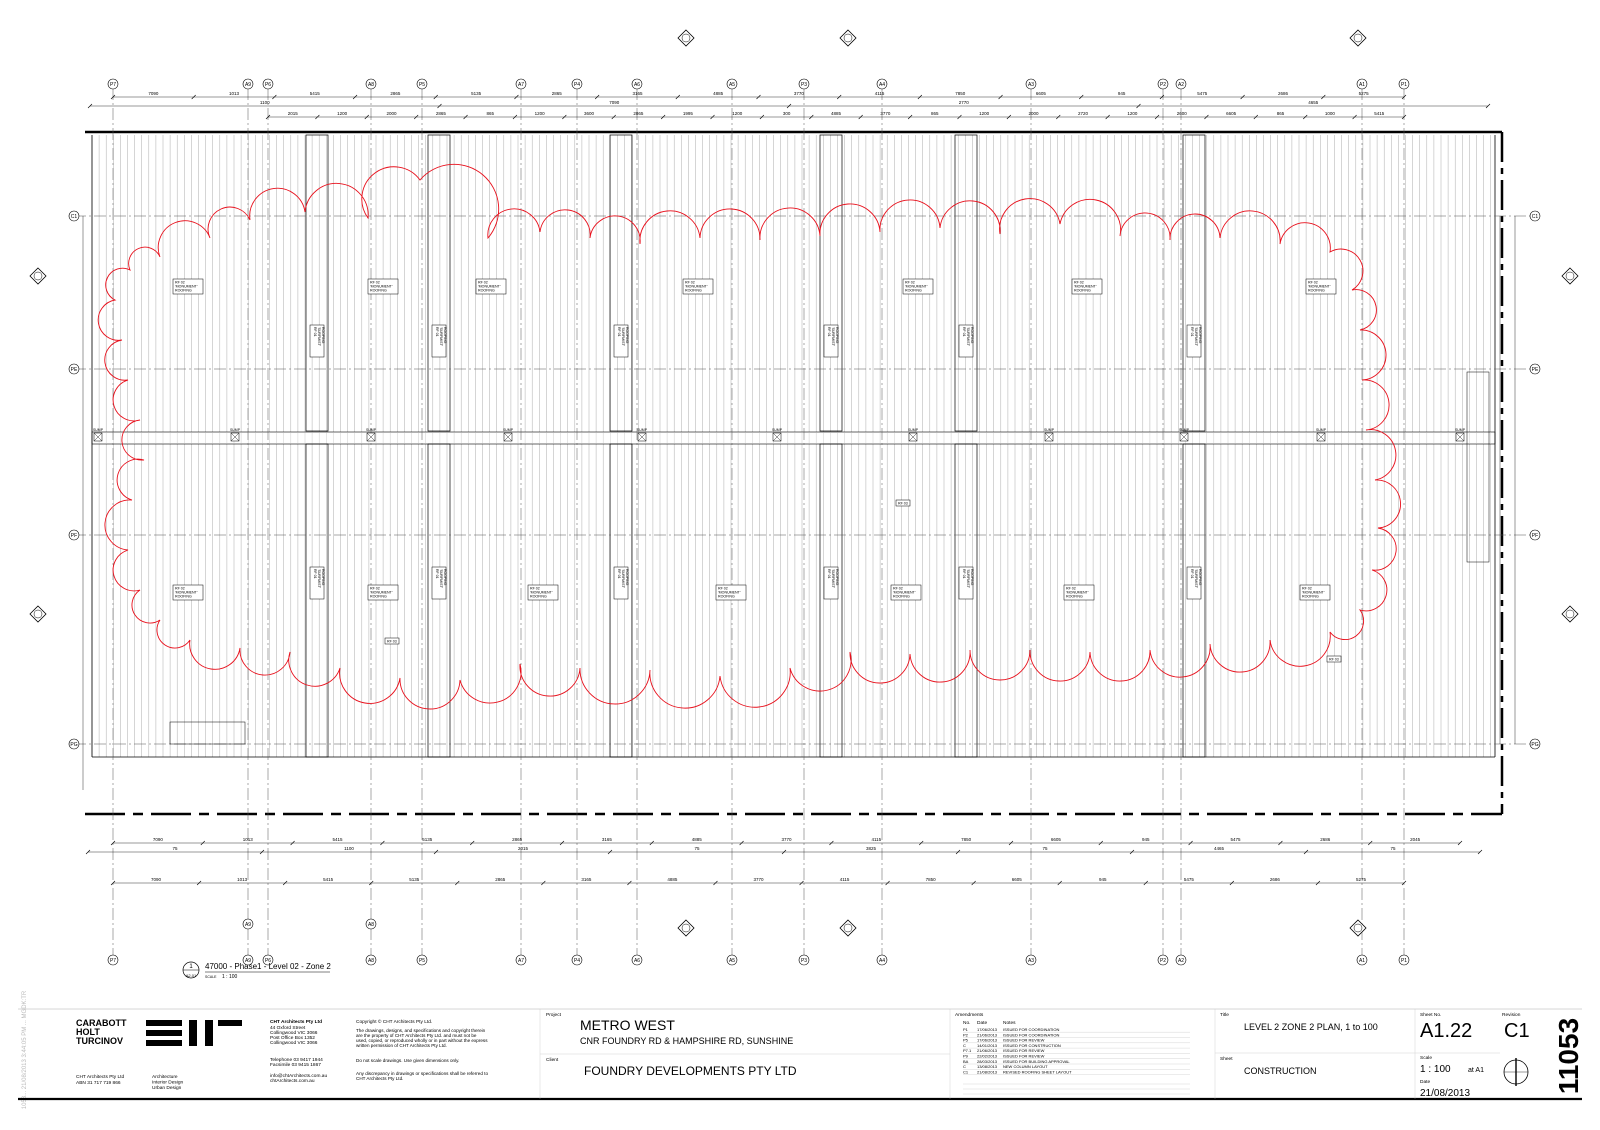 The width and height of the screenshot is (1600, 1130). Describe the element at coordinates (787, 113) in the screenshot. I see `dim-top-3-value: 300` at that location.